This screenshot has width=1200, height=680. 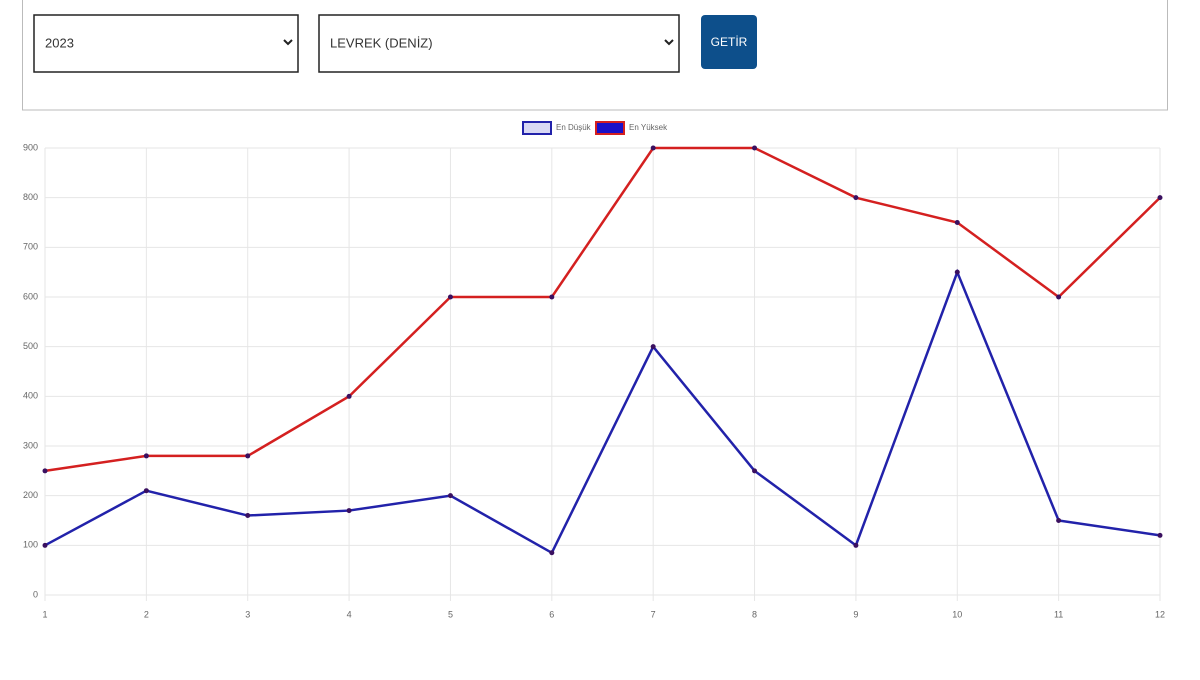 What do you see at coordinates (30, 147) in the screenshot?
I see `y-tick-label: 900` at bounding box center [30, 147].